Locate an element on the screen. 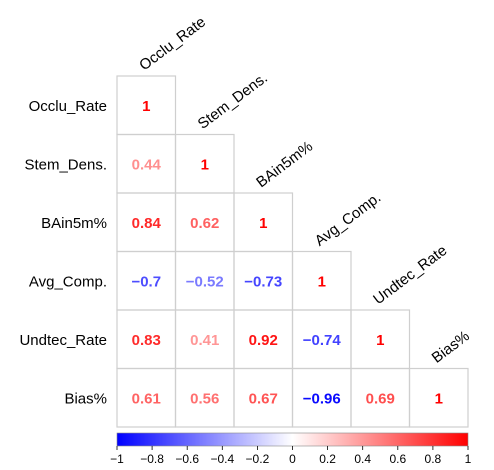 Image resolution: width=494 pixels, height=470 pixels. colorbar-tick-label: −1 is located at coordinates (117, 459).